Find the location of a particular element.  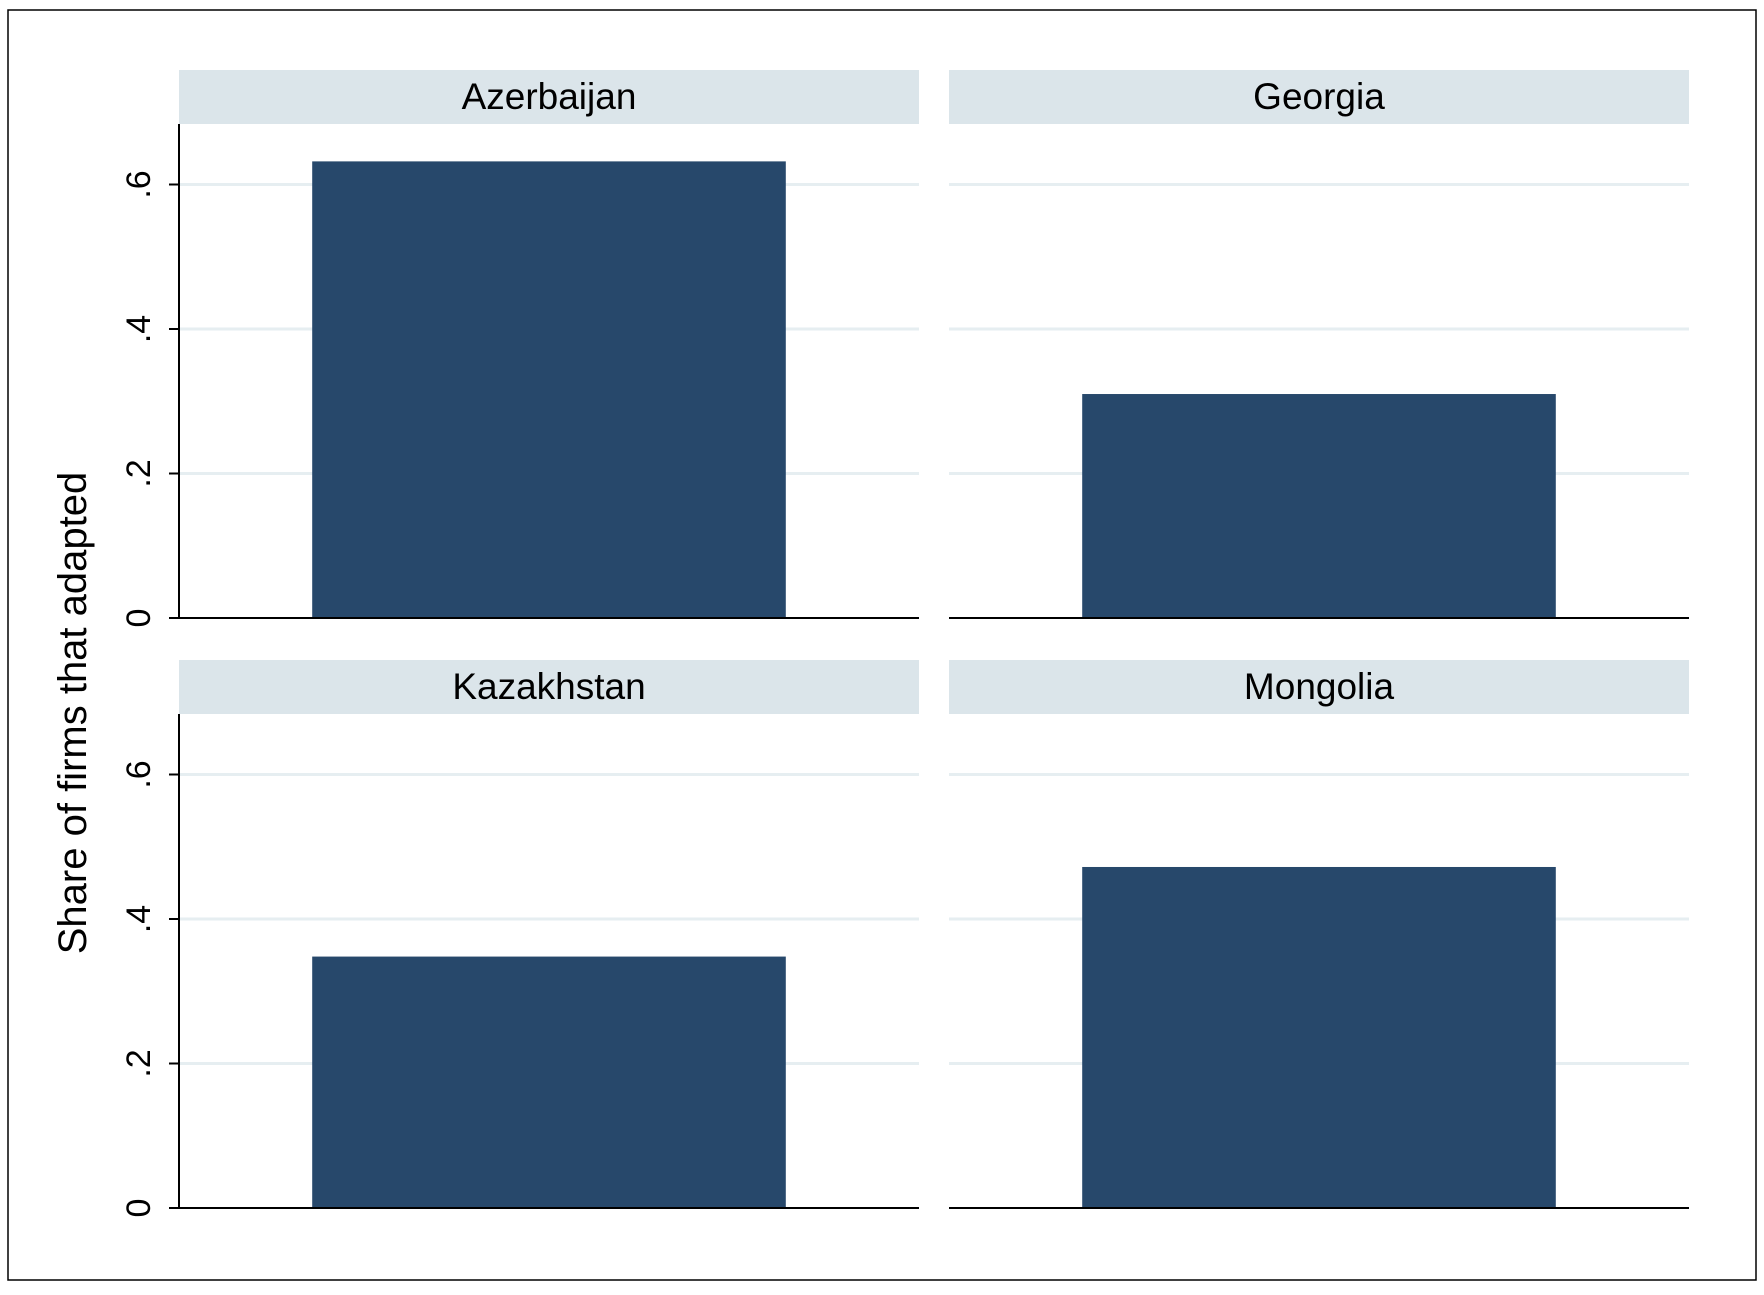

panel-title: Mongolia is located at coordinates (1319, 686).